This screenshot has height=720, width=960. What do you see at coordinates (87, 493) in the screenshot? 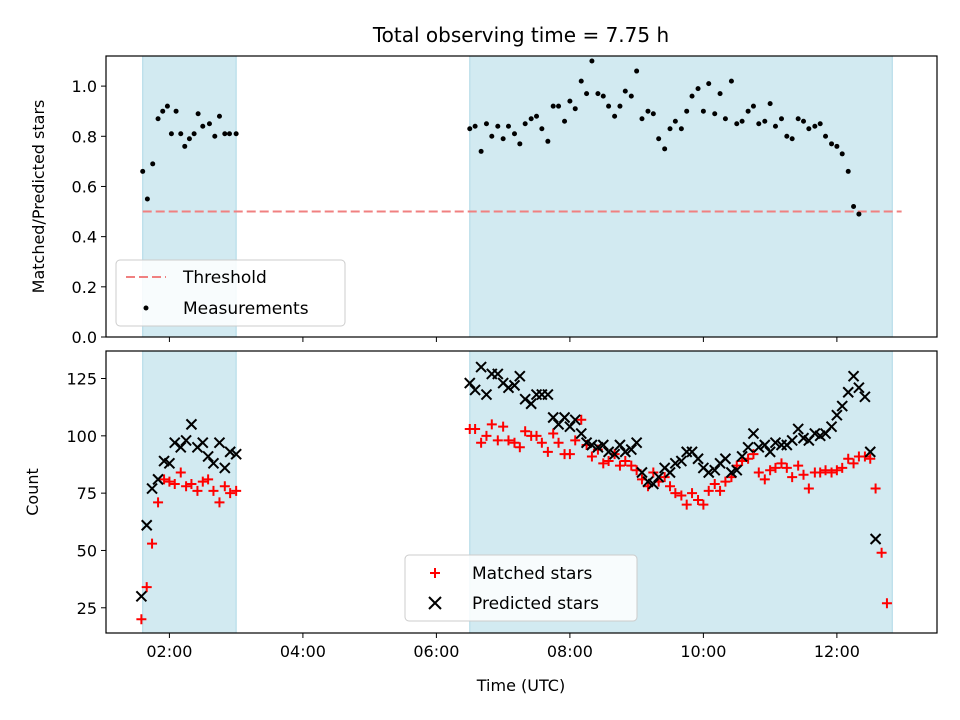
I see `y-tick-label: 75` at bounding box center [87, 493].